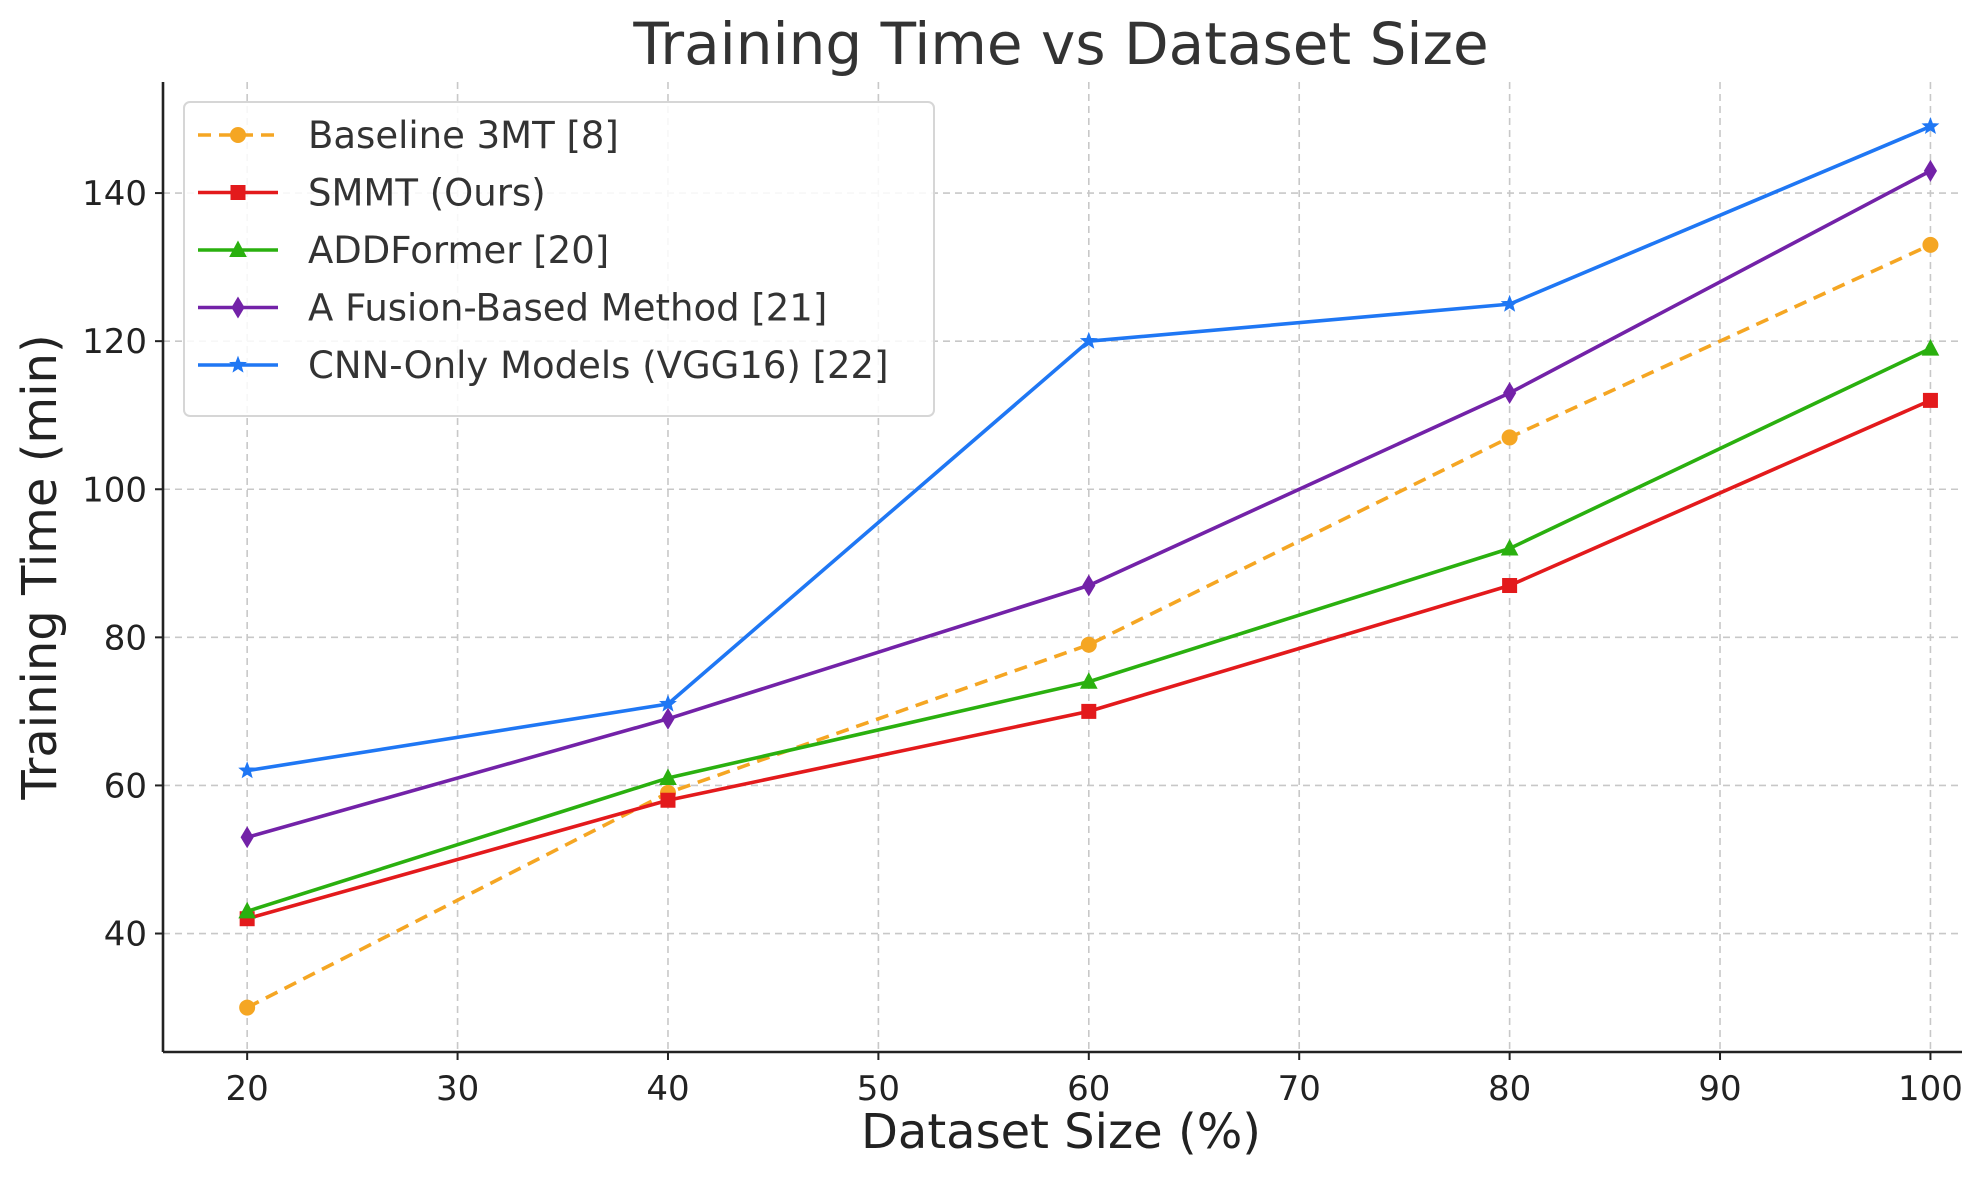  I want to click on legend-item: A Fusion-Based Method [21], so click(512, 308).